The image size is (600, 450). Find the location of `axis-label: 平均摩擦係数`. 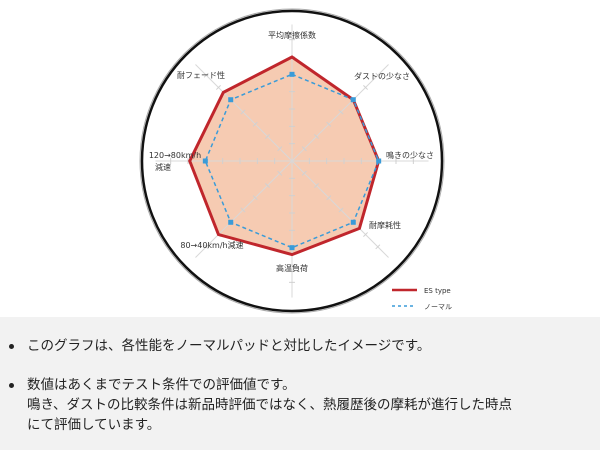

axis-label: 平均摩擦係数 is located at coordinates (292, 35).